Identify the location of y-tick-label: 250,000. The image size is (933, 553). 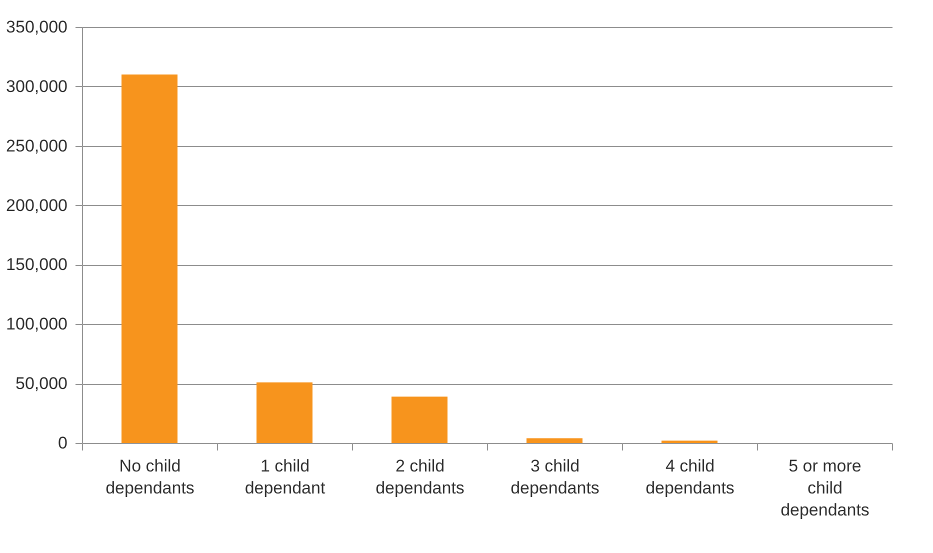
(37, 146).